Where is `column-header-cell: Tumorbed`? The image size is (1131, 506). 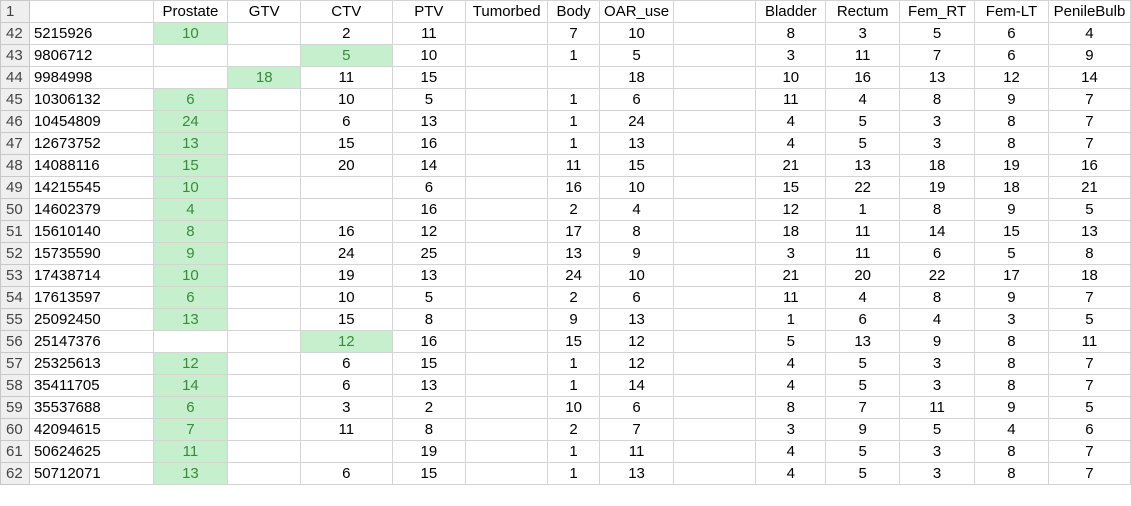
column-header-cell: Tumorbed is located at coordinates (507, 11).